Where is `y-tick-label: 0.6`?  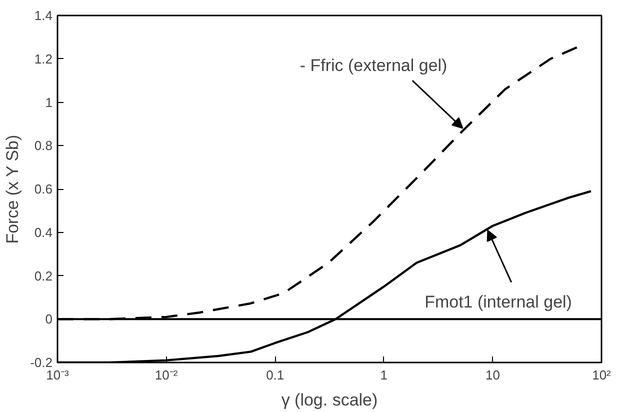
y-tick-label: 0.6 is located at coordinates (43, 189).